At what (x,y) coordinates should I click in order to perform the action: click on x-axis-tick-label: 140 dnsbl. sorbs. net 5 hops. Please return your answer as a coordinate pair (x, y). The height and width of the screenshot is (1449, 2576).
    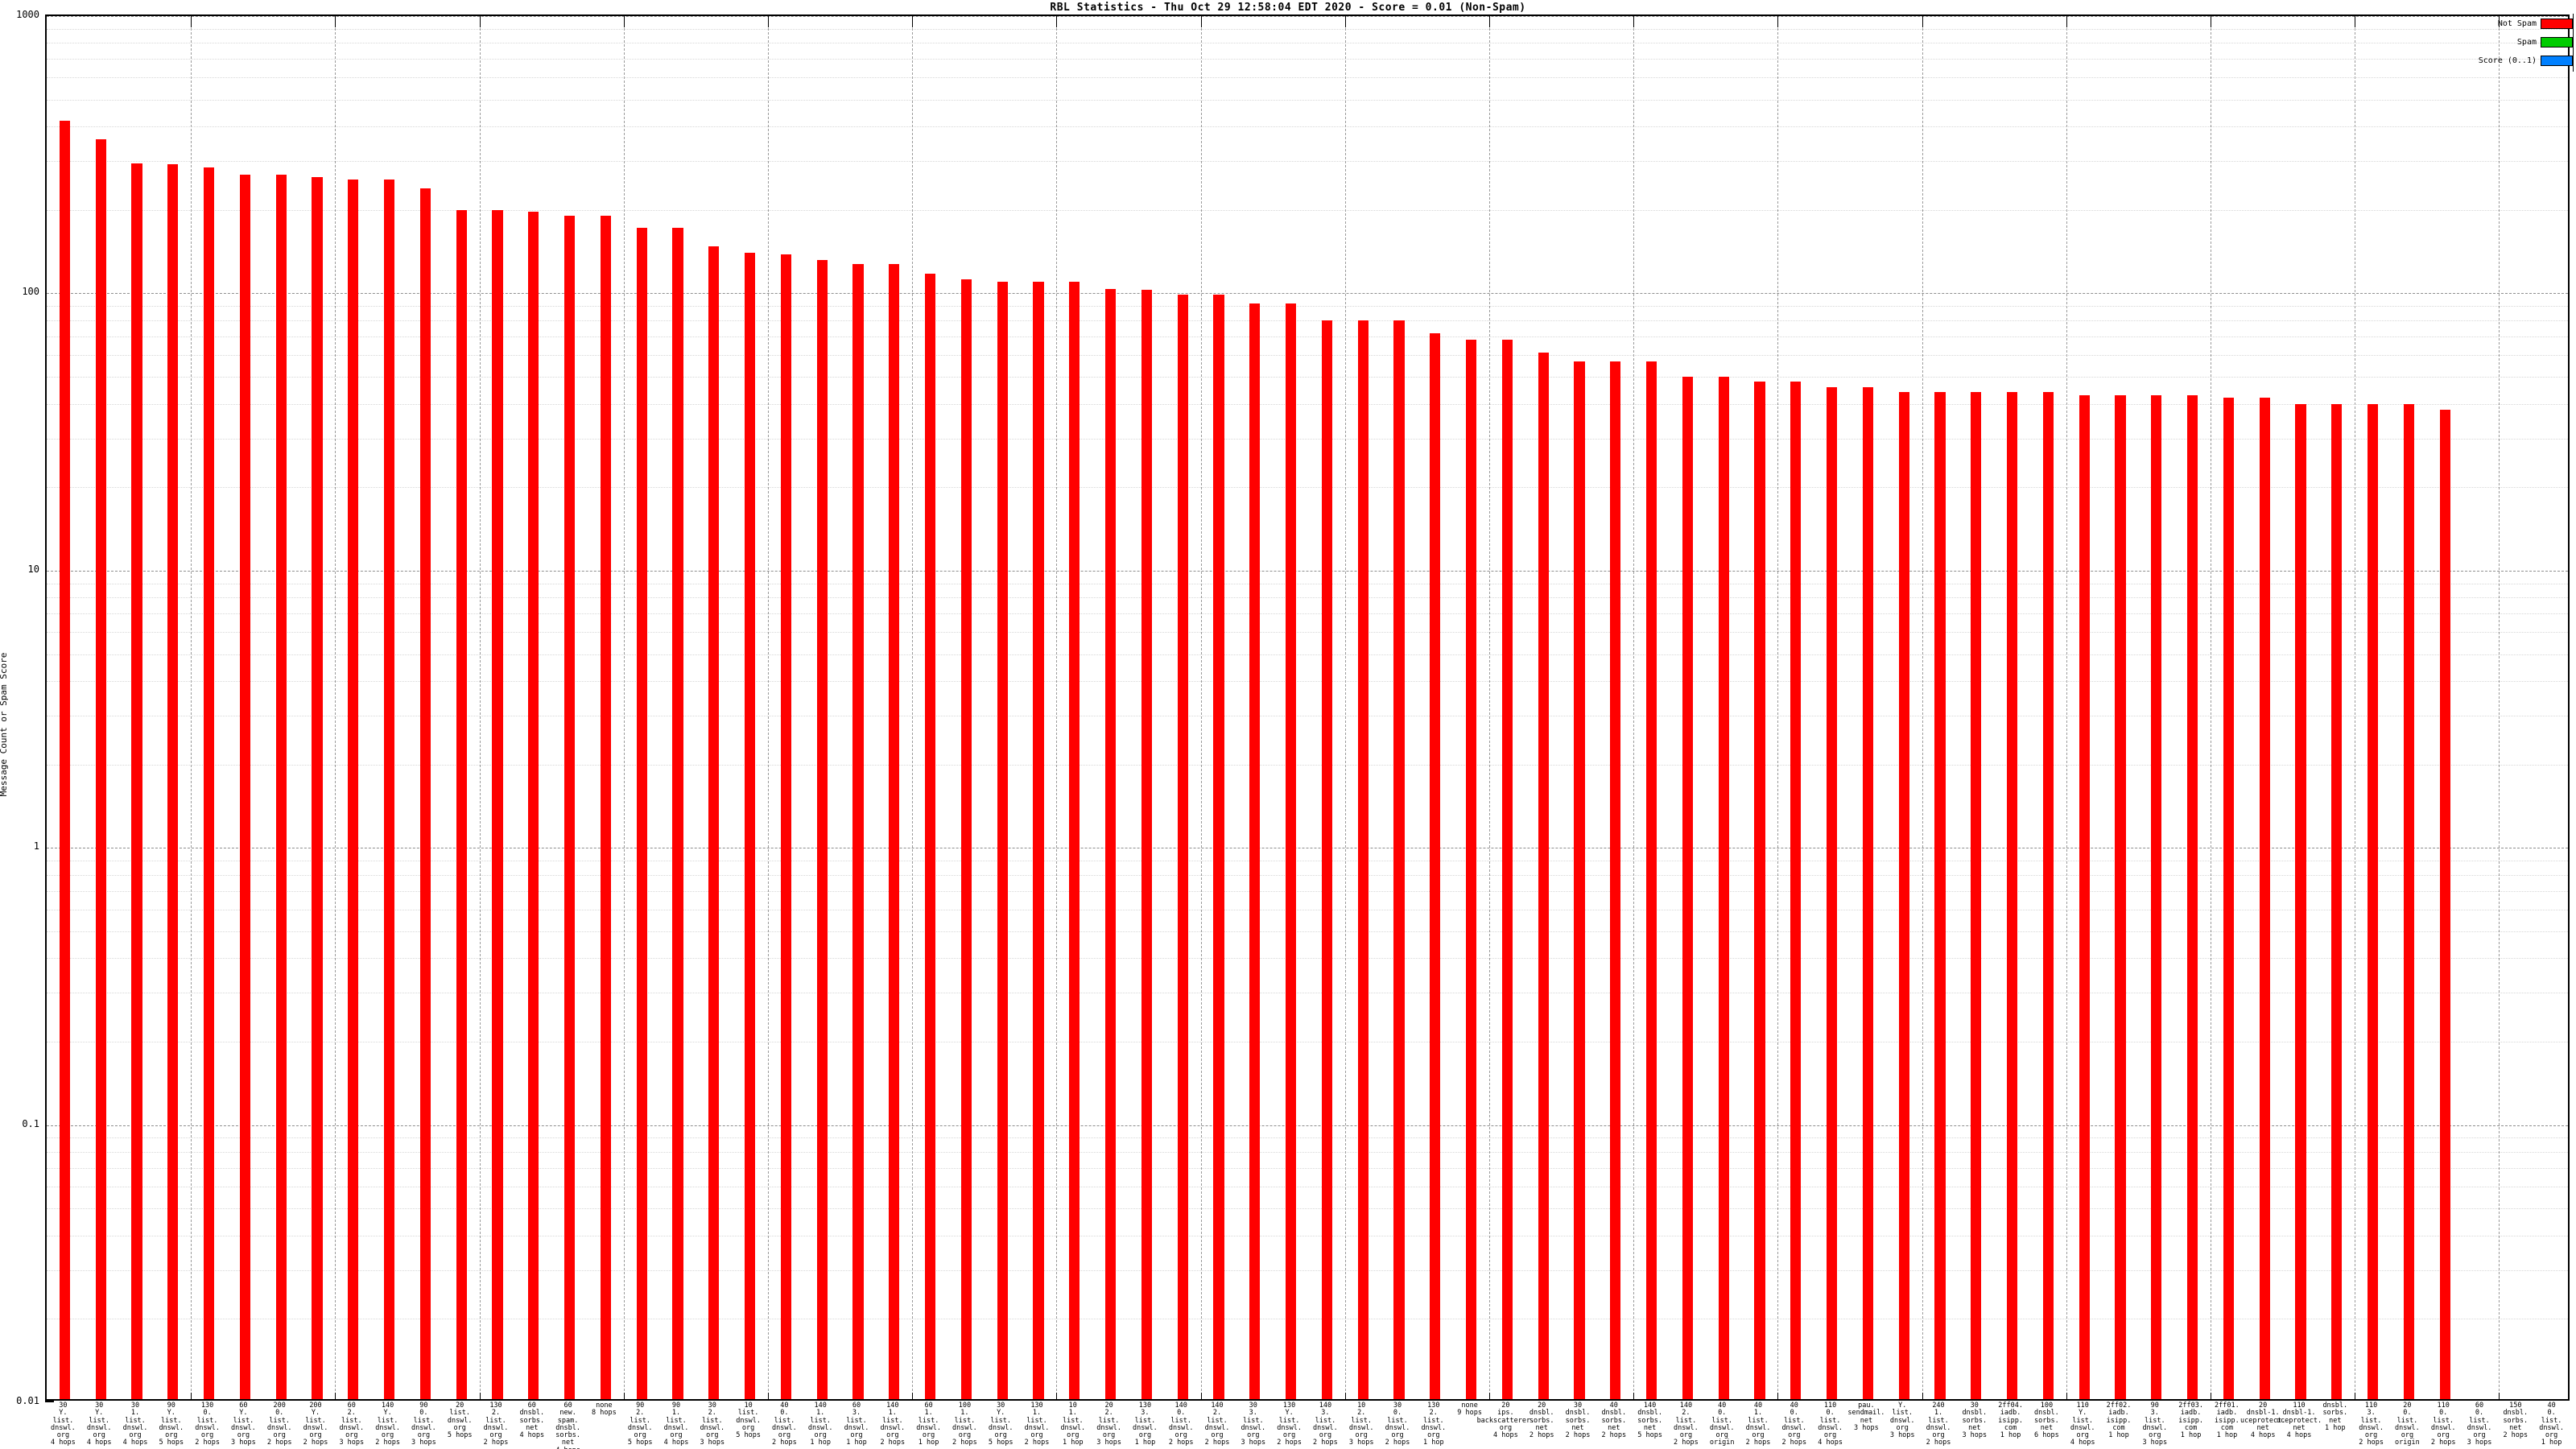
    Looking at the image, I should click on (1649, 1421).